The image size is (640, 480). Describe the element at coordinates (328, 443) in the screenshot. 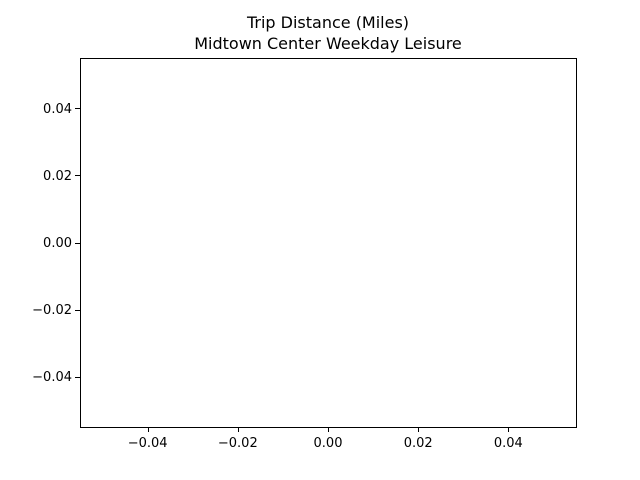

I see `x-tick-label: 0.00` at that location.